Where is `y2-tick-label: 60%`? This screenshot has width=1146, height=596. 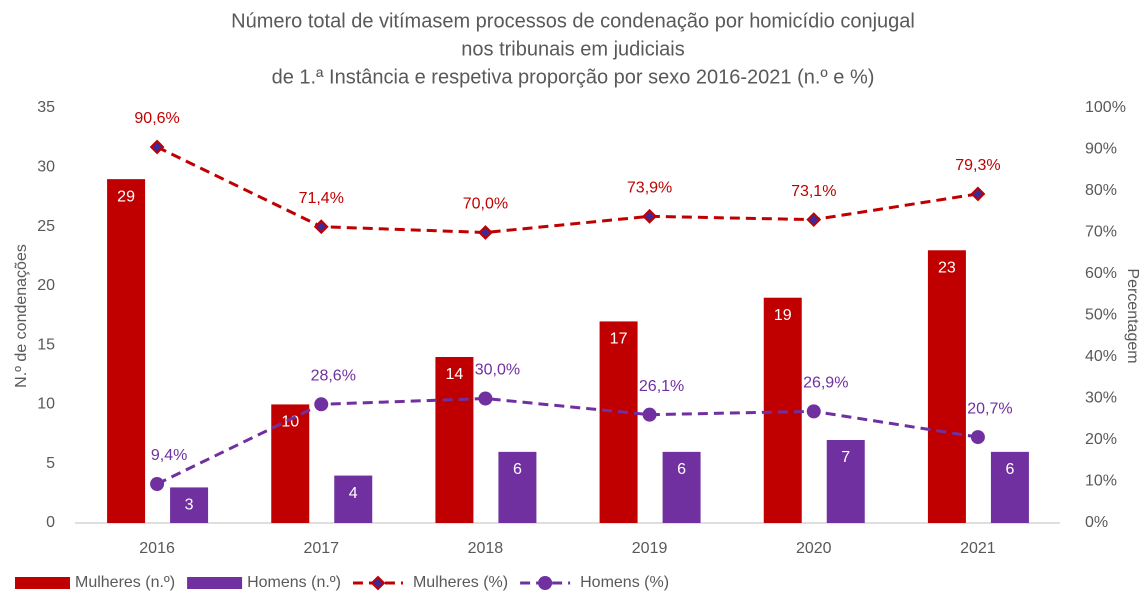 y2-tick-label: 60% is located at coordinates (1101, 273).